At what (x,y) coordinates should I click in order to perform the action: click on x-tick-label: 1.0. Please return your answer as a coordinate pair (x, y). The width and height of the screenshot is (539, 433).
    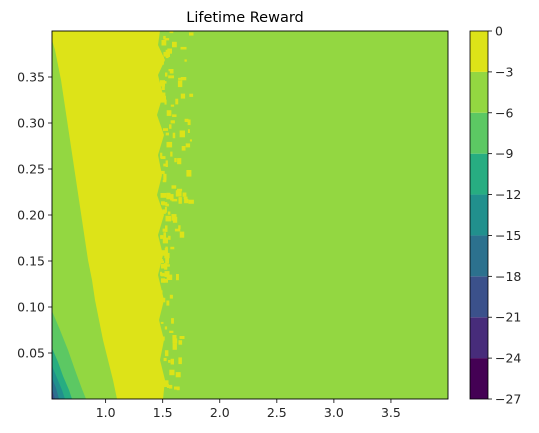
    Looking at the image, I should click on (106, 412).